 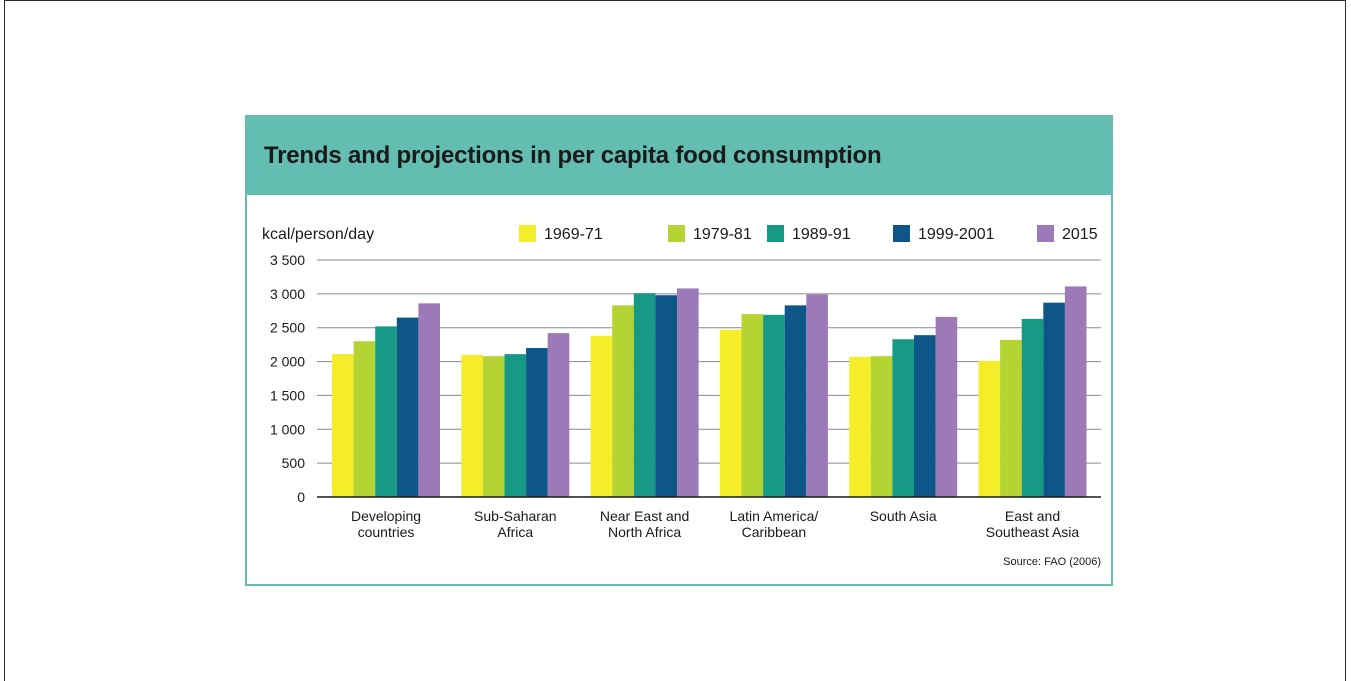 What do you see at coordinates (287, 260) in the screenshot?
I see `y-tick-label: 3 500` at bounding box center [287, 260].